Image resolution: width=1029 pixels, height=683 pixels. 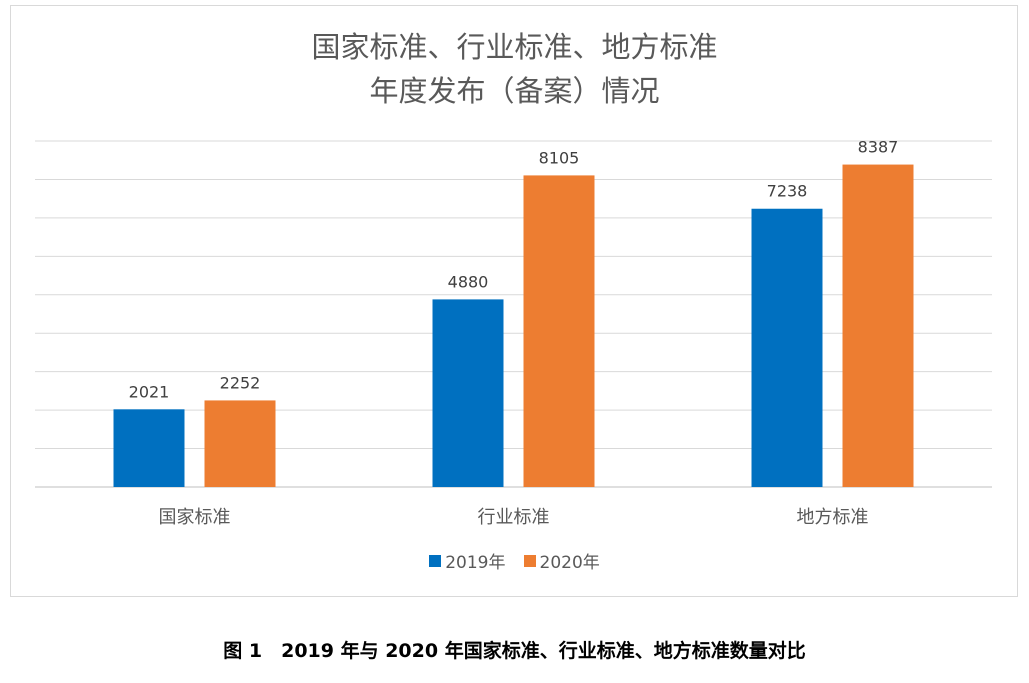 What do you see at coordinates (240, 382) in the screenshot?
I see `data-label: 2252` at bounding box center [240, 382].